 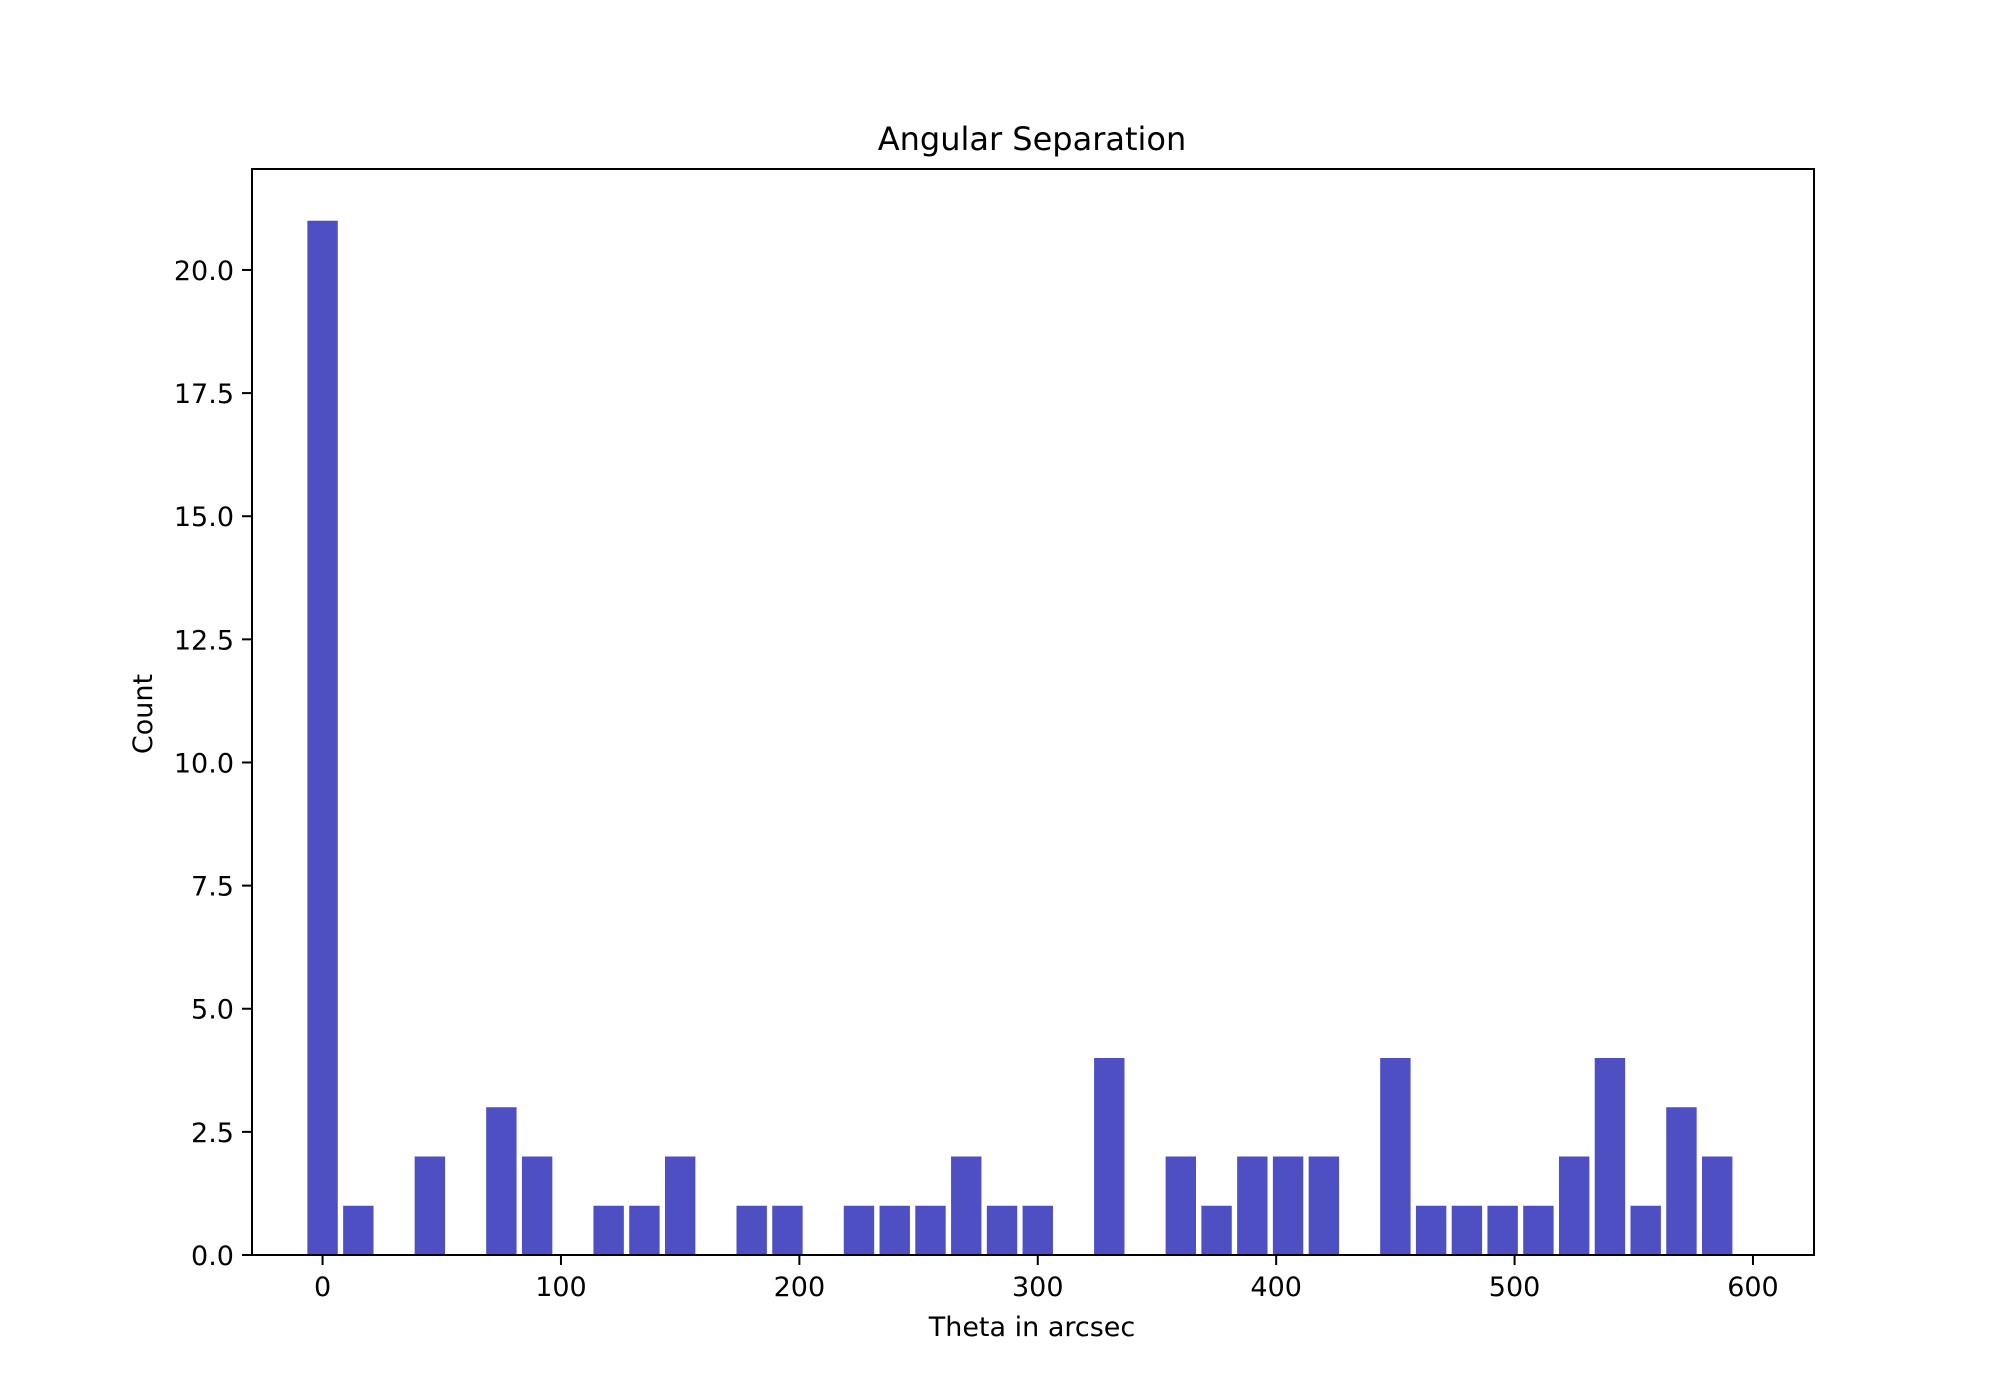 I want to click on y-tick-label: 7.5, so click(x=212, y=887).